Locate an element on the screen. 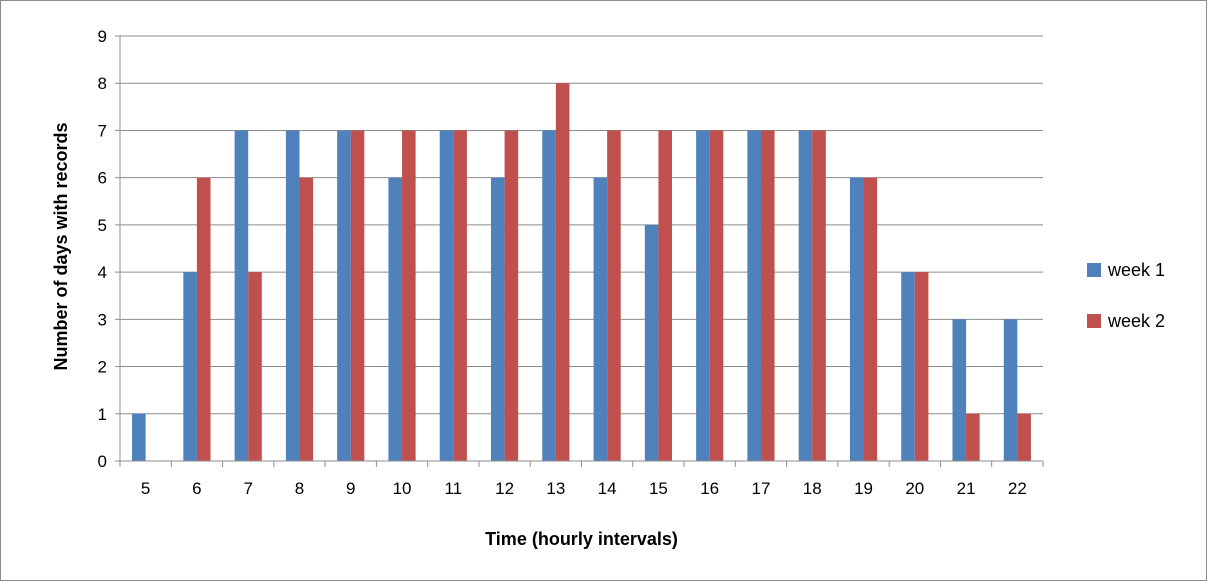  x-tick-7: 7 is located at coordinates (247, 488).